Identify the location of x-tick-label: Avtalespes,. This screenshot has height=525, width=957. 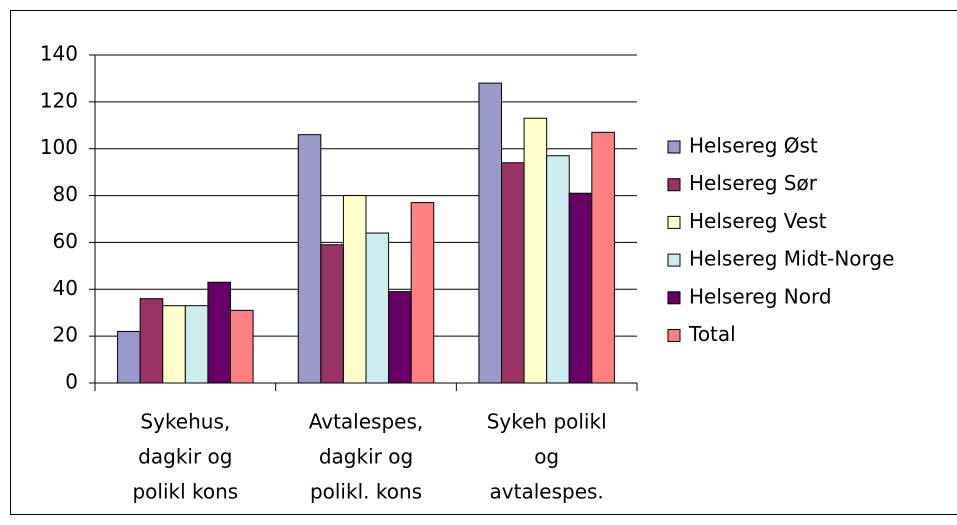
(366, 422).